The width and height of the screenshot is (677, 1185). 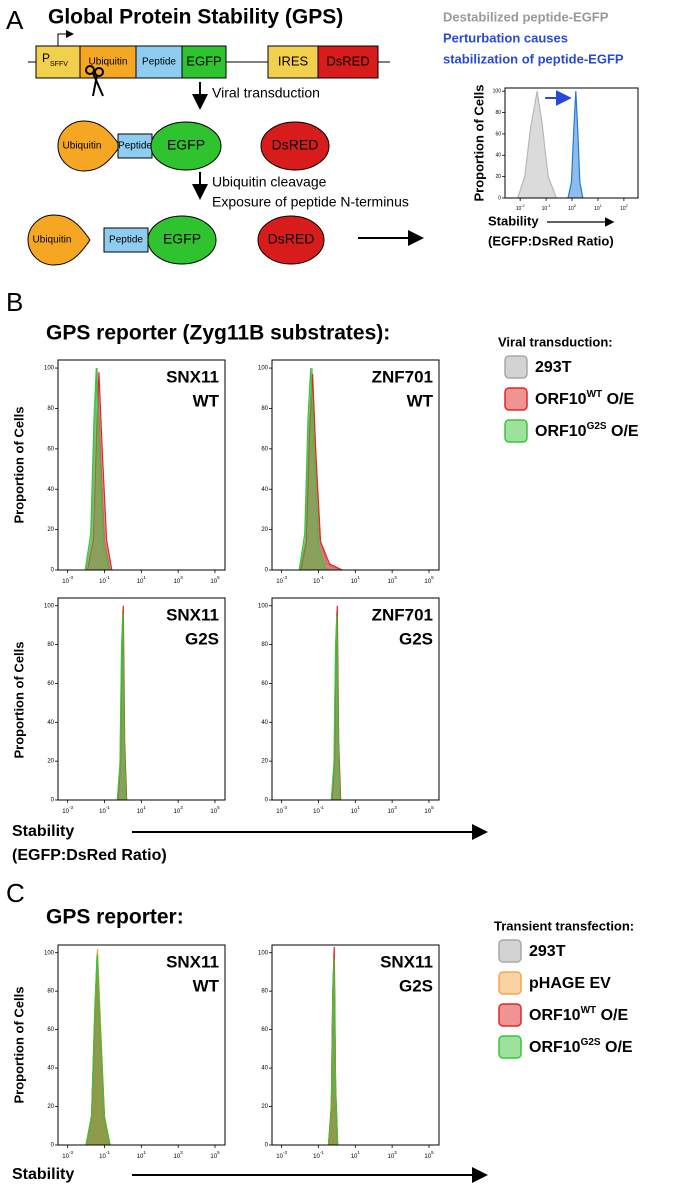 I want to click on legend-label: pHAGE EV, so click(x=570, y=983).